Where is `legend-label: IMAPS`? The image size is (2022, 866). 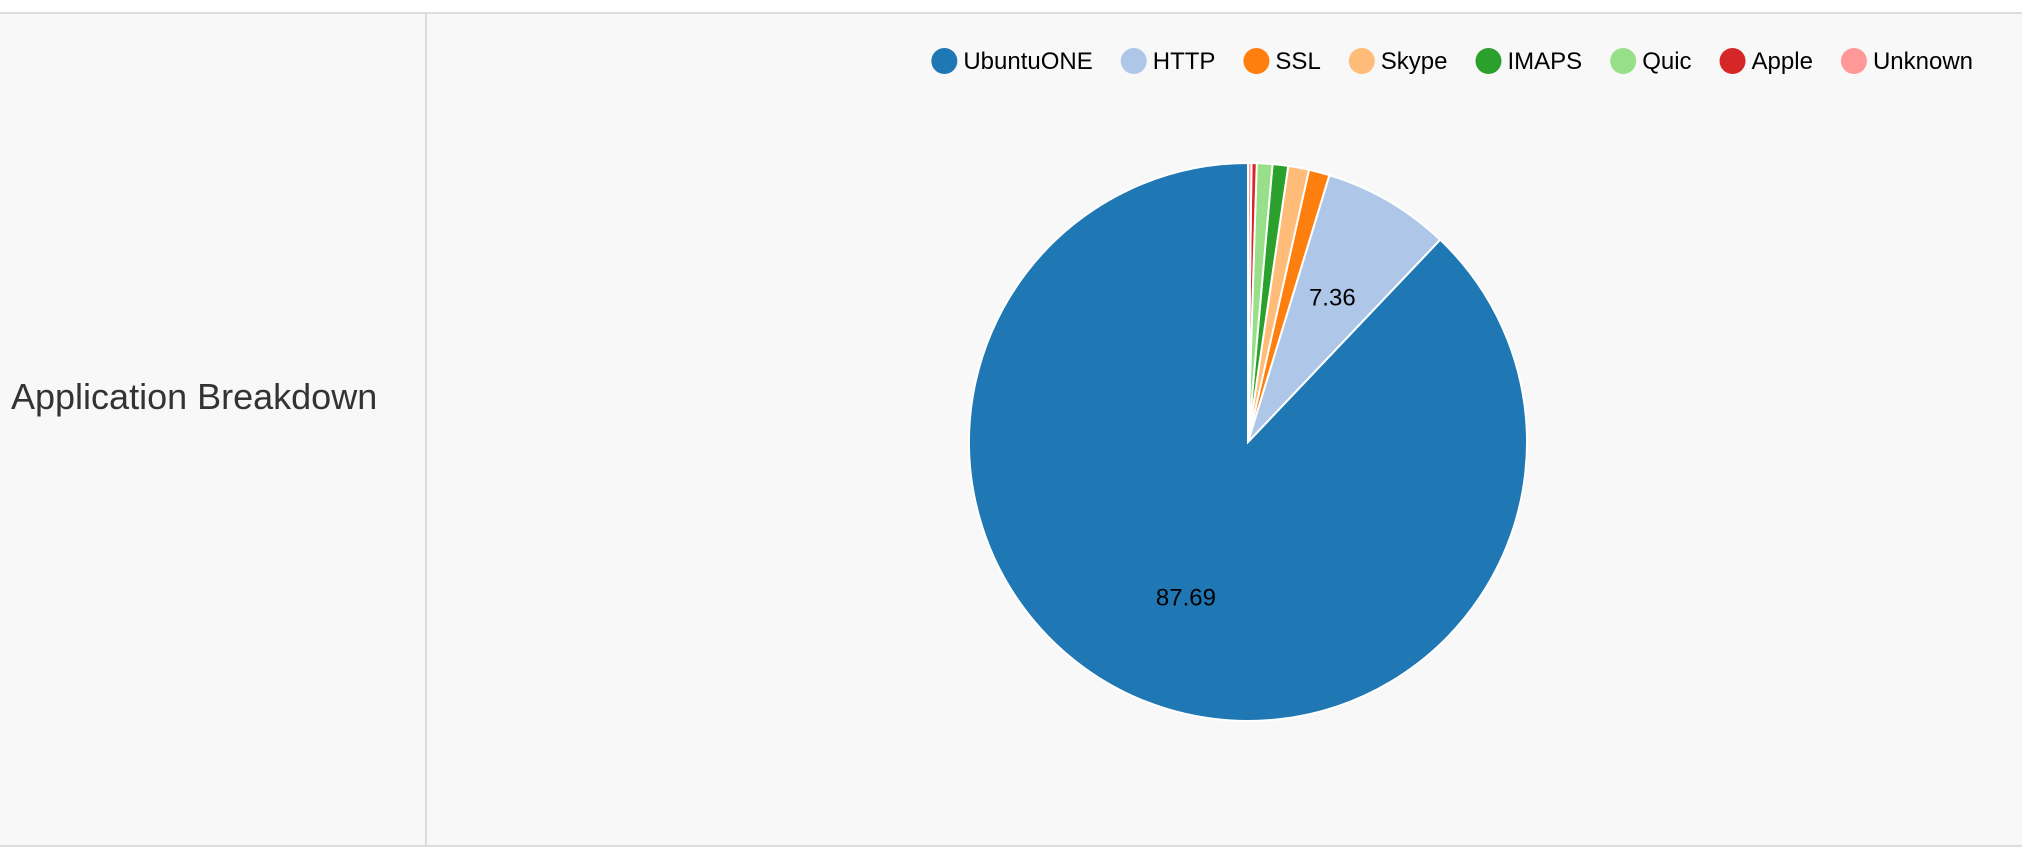
legend-label: IMAPS is located at coordinates (1545, 61).